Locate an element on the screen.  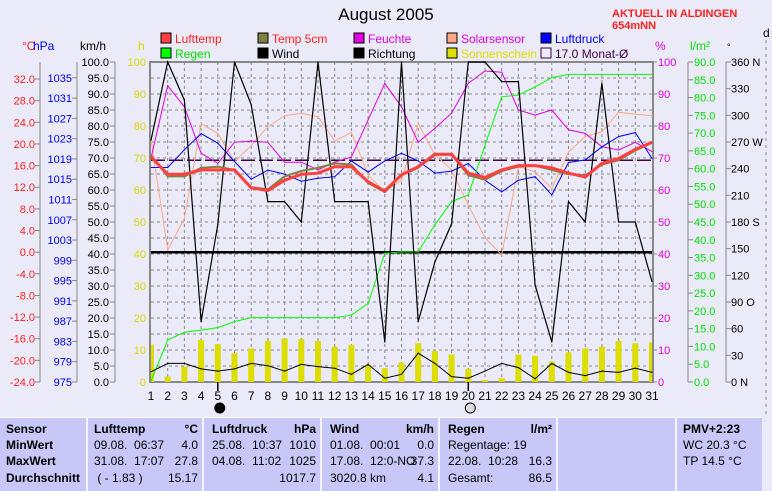
pressure-tick-label: 1007 is located at coordinates (60, 221).